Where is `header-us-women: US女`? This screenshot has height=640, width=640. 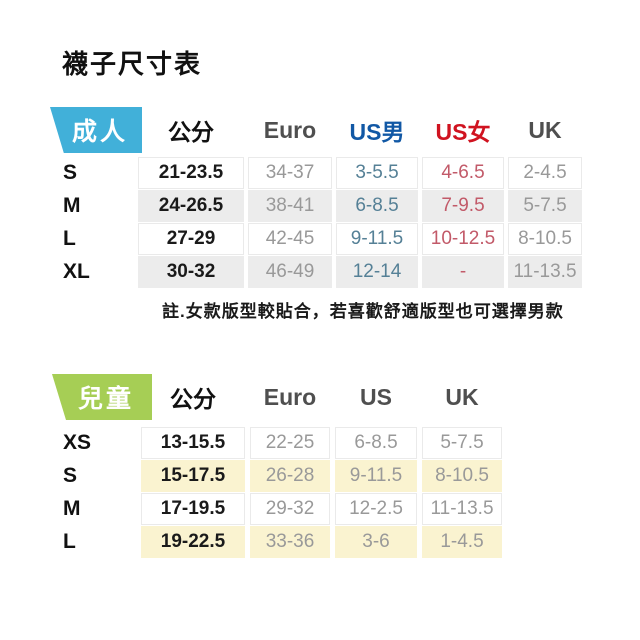 header-us-women: US女 is located at coordinates (463, 132).